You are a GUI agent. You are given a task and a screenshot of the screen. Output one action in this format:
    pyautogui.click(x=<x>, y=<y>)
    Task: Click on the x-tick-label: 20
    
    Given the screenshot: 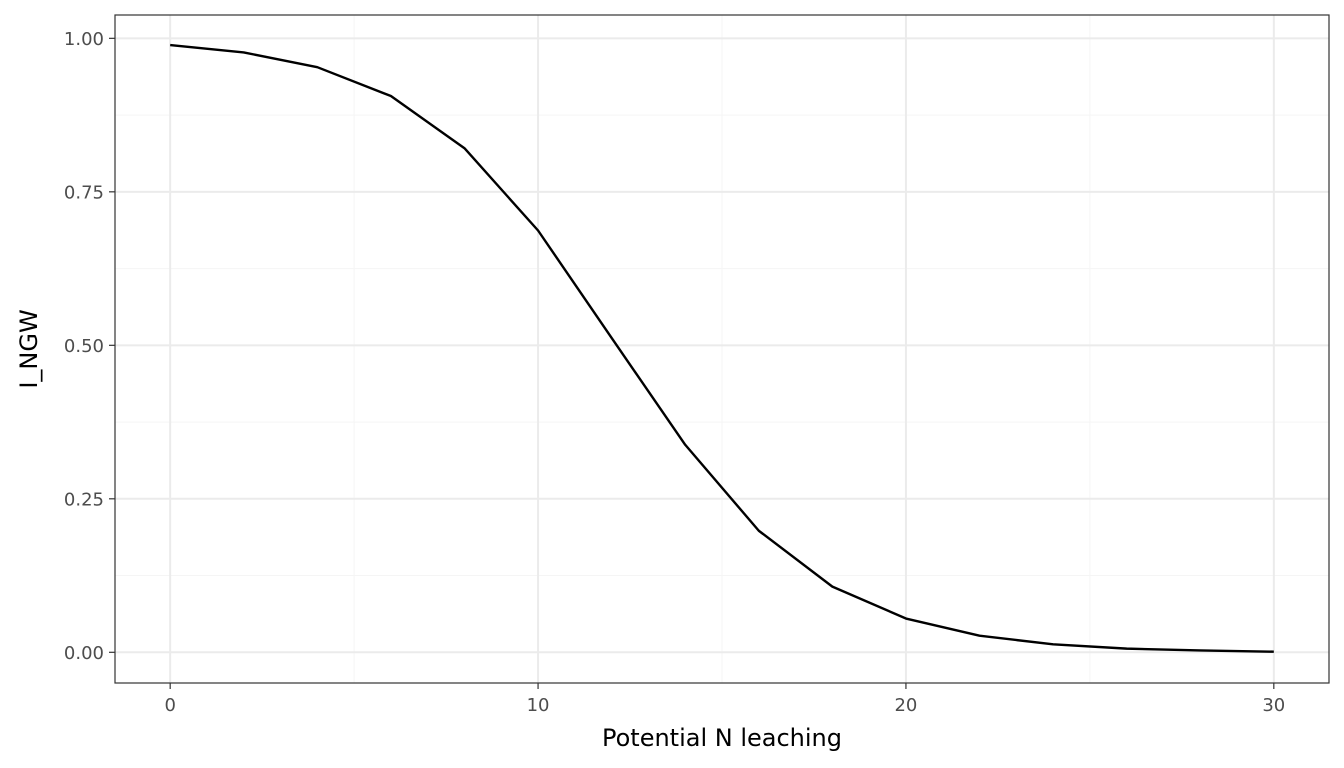 What is the action you would take?
    pyautogui.click(x=905, y=705)
    